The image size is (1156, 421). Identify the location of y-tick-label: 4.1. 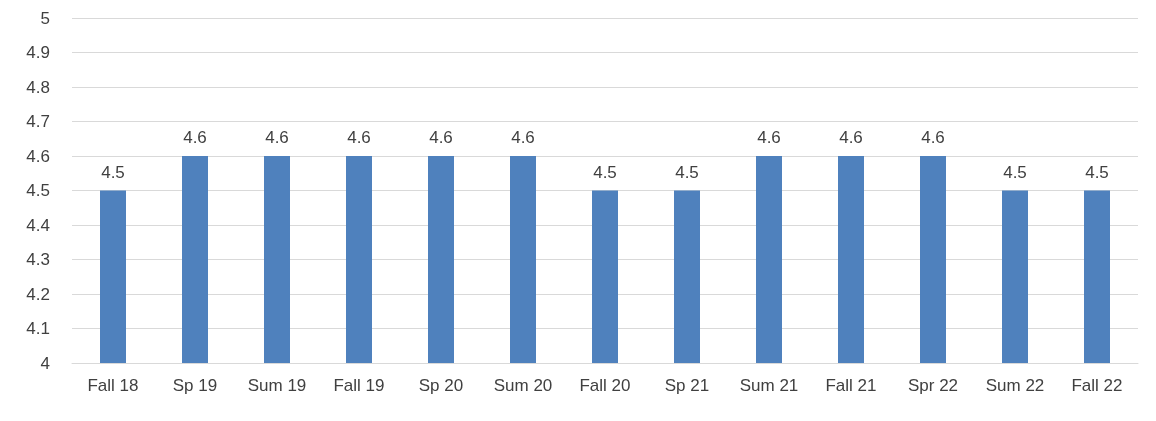
(38, 328).